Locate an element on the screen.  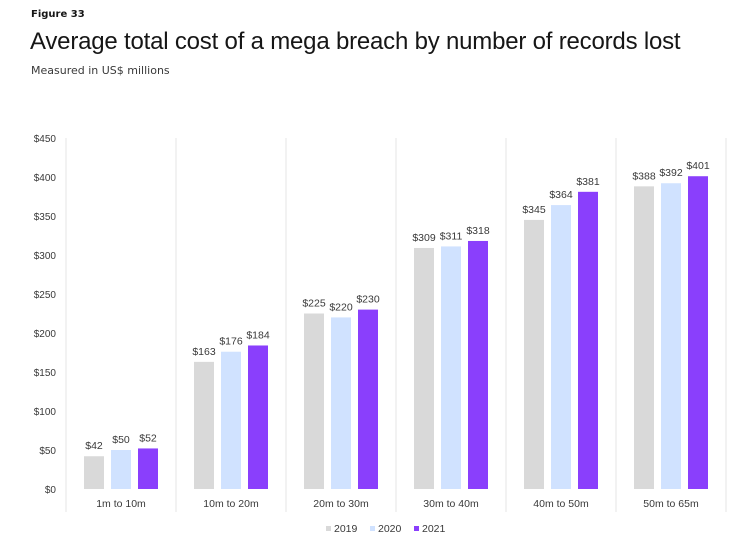
x-tick-label: 10m to 20m is located at coordinates (231, 504).